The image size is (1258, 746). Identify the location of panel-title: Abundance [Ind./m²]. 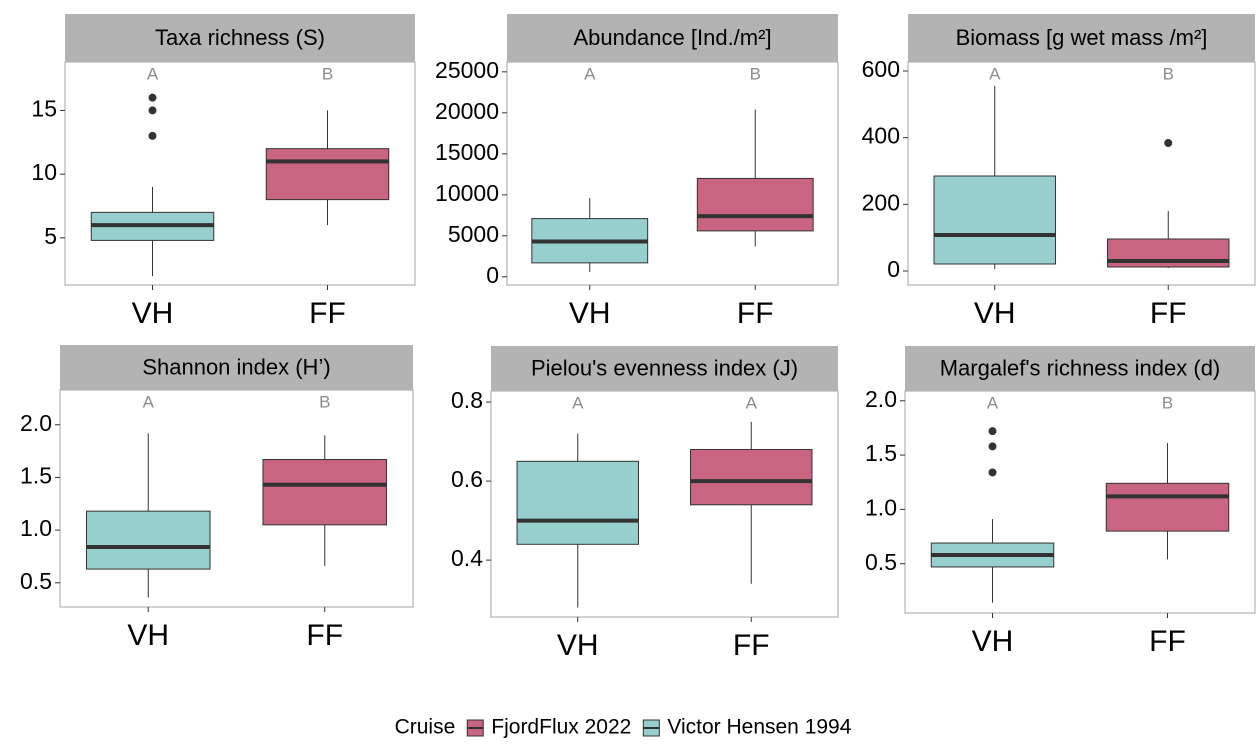
(672, 37).